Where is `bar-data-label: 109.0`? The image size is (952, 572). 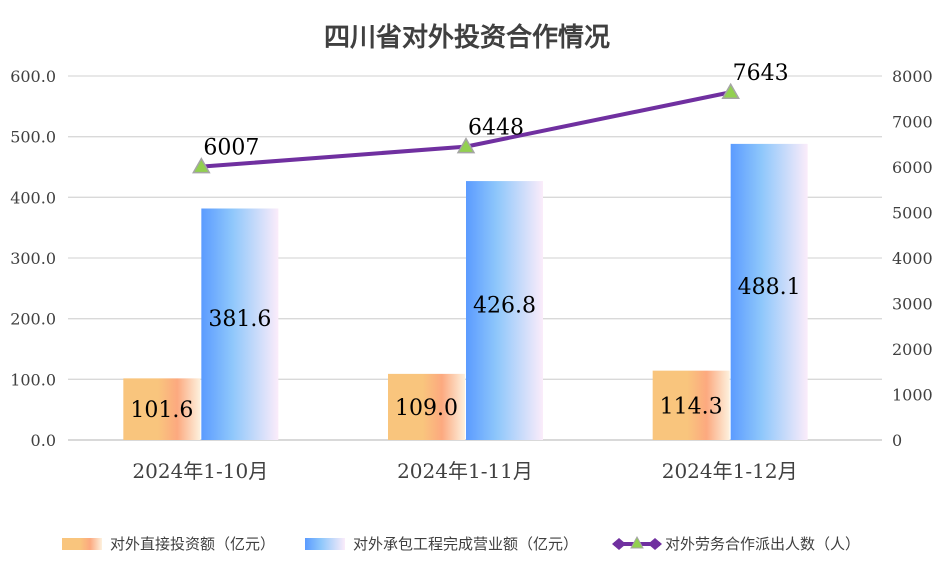 bar-data-label: 109.0 is located at coordinates (426, 408).